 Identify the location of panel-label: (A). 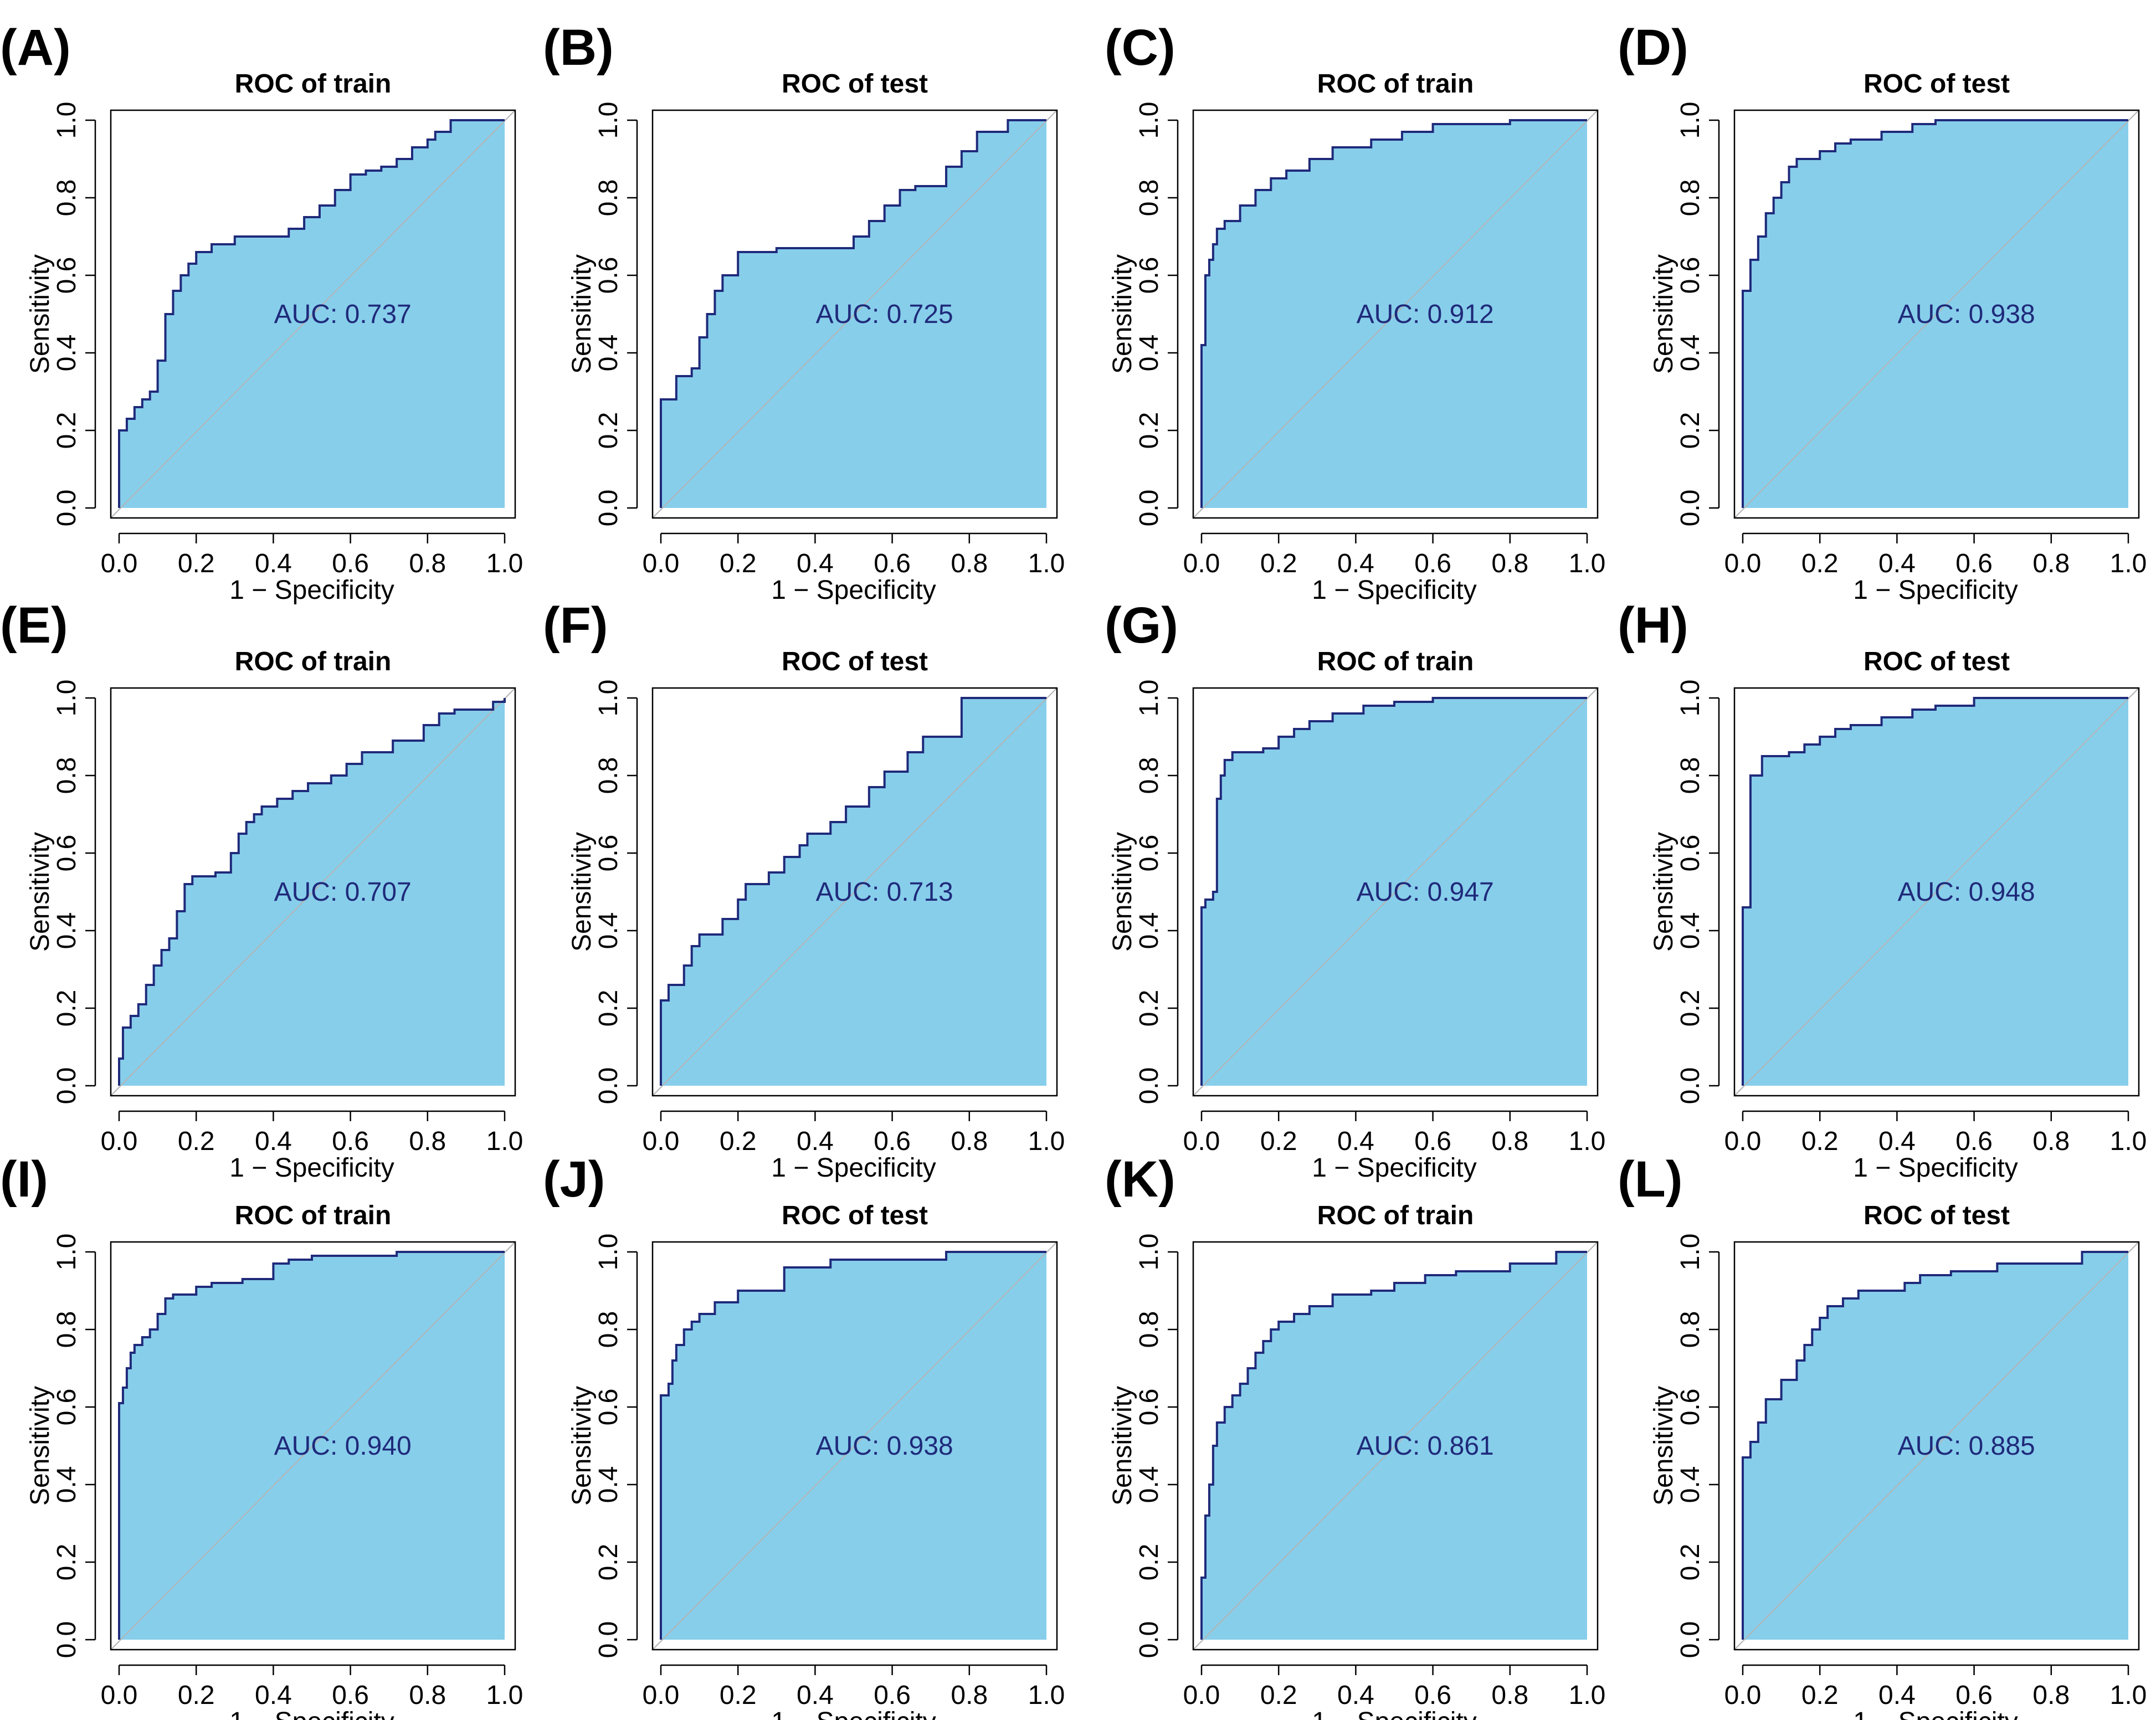
(35, 47).